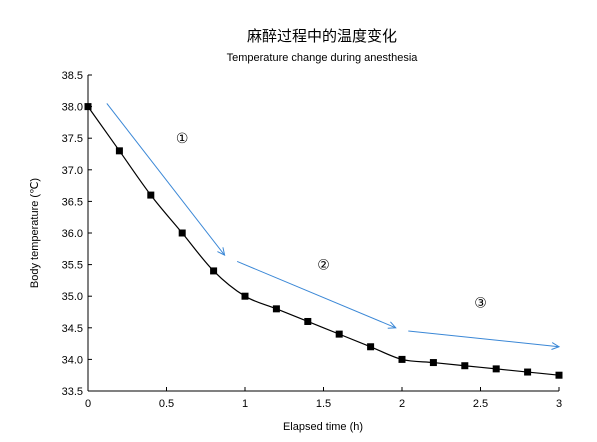 This screenshot has height=442, width=597. I want to click on y-tick-label: 36.5, so click(72, 202).